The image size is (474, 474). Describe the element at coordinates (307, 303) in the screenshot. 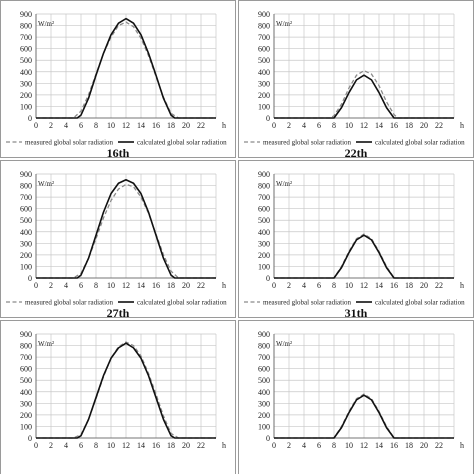

I see `legend-label-measured: measured global solar radiation` at that location.